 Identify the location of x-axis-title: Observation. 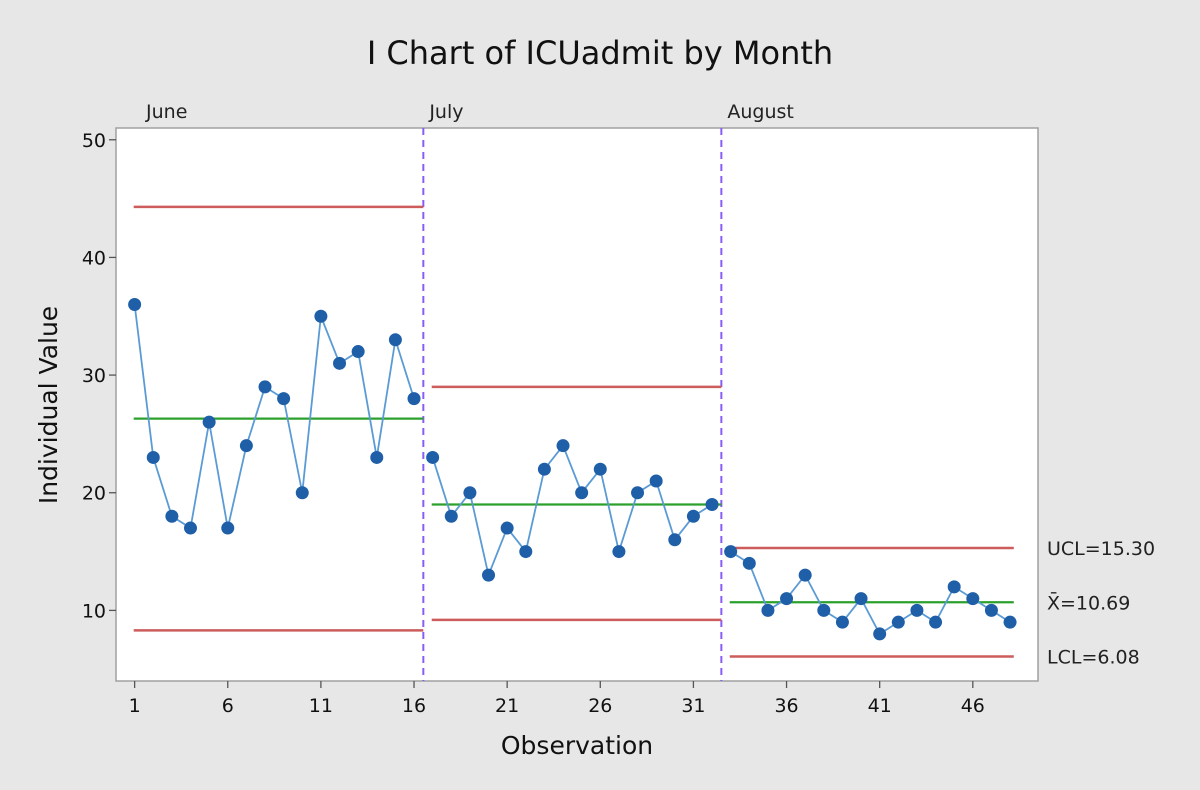
(577, 745).